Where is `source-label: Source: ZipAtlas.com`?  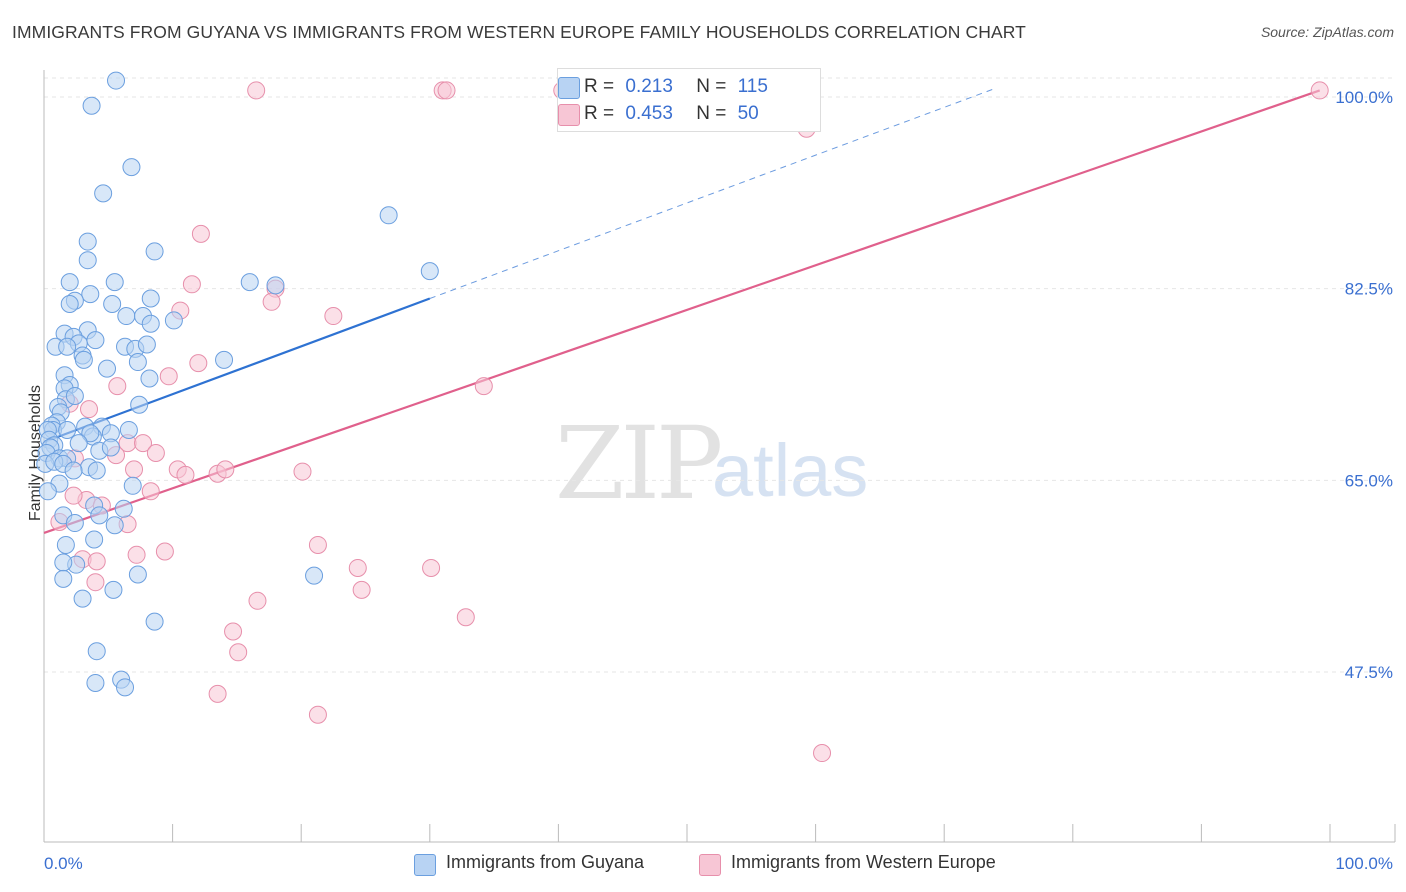
source-label: Source: ZipAtlas.com is located at coordinates (1327, 32).